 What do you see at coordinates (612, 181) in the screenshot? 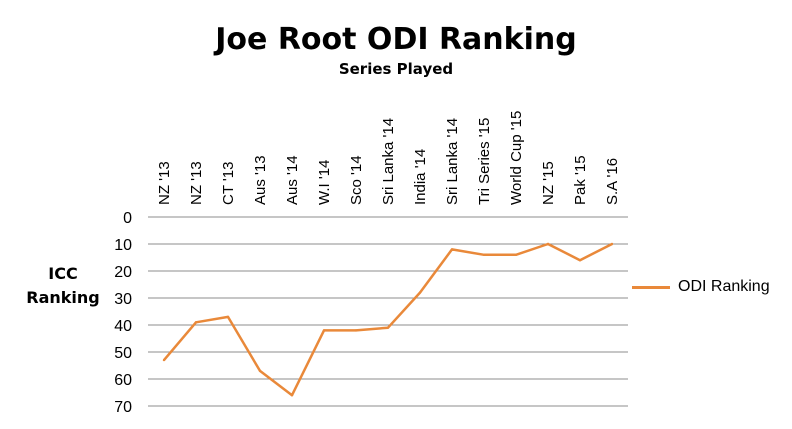
I see `x-tick-label: S.A '16` at bounding box center [612, 181].